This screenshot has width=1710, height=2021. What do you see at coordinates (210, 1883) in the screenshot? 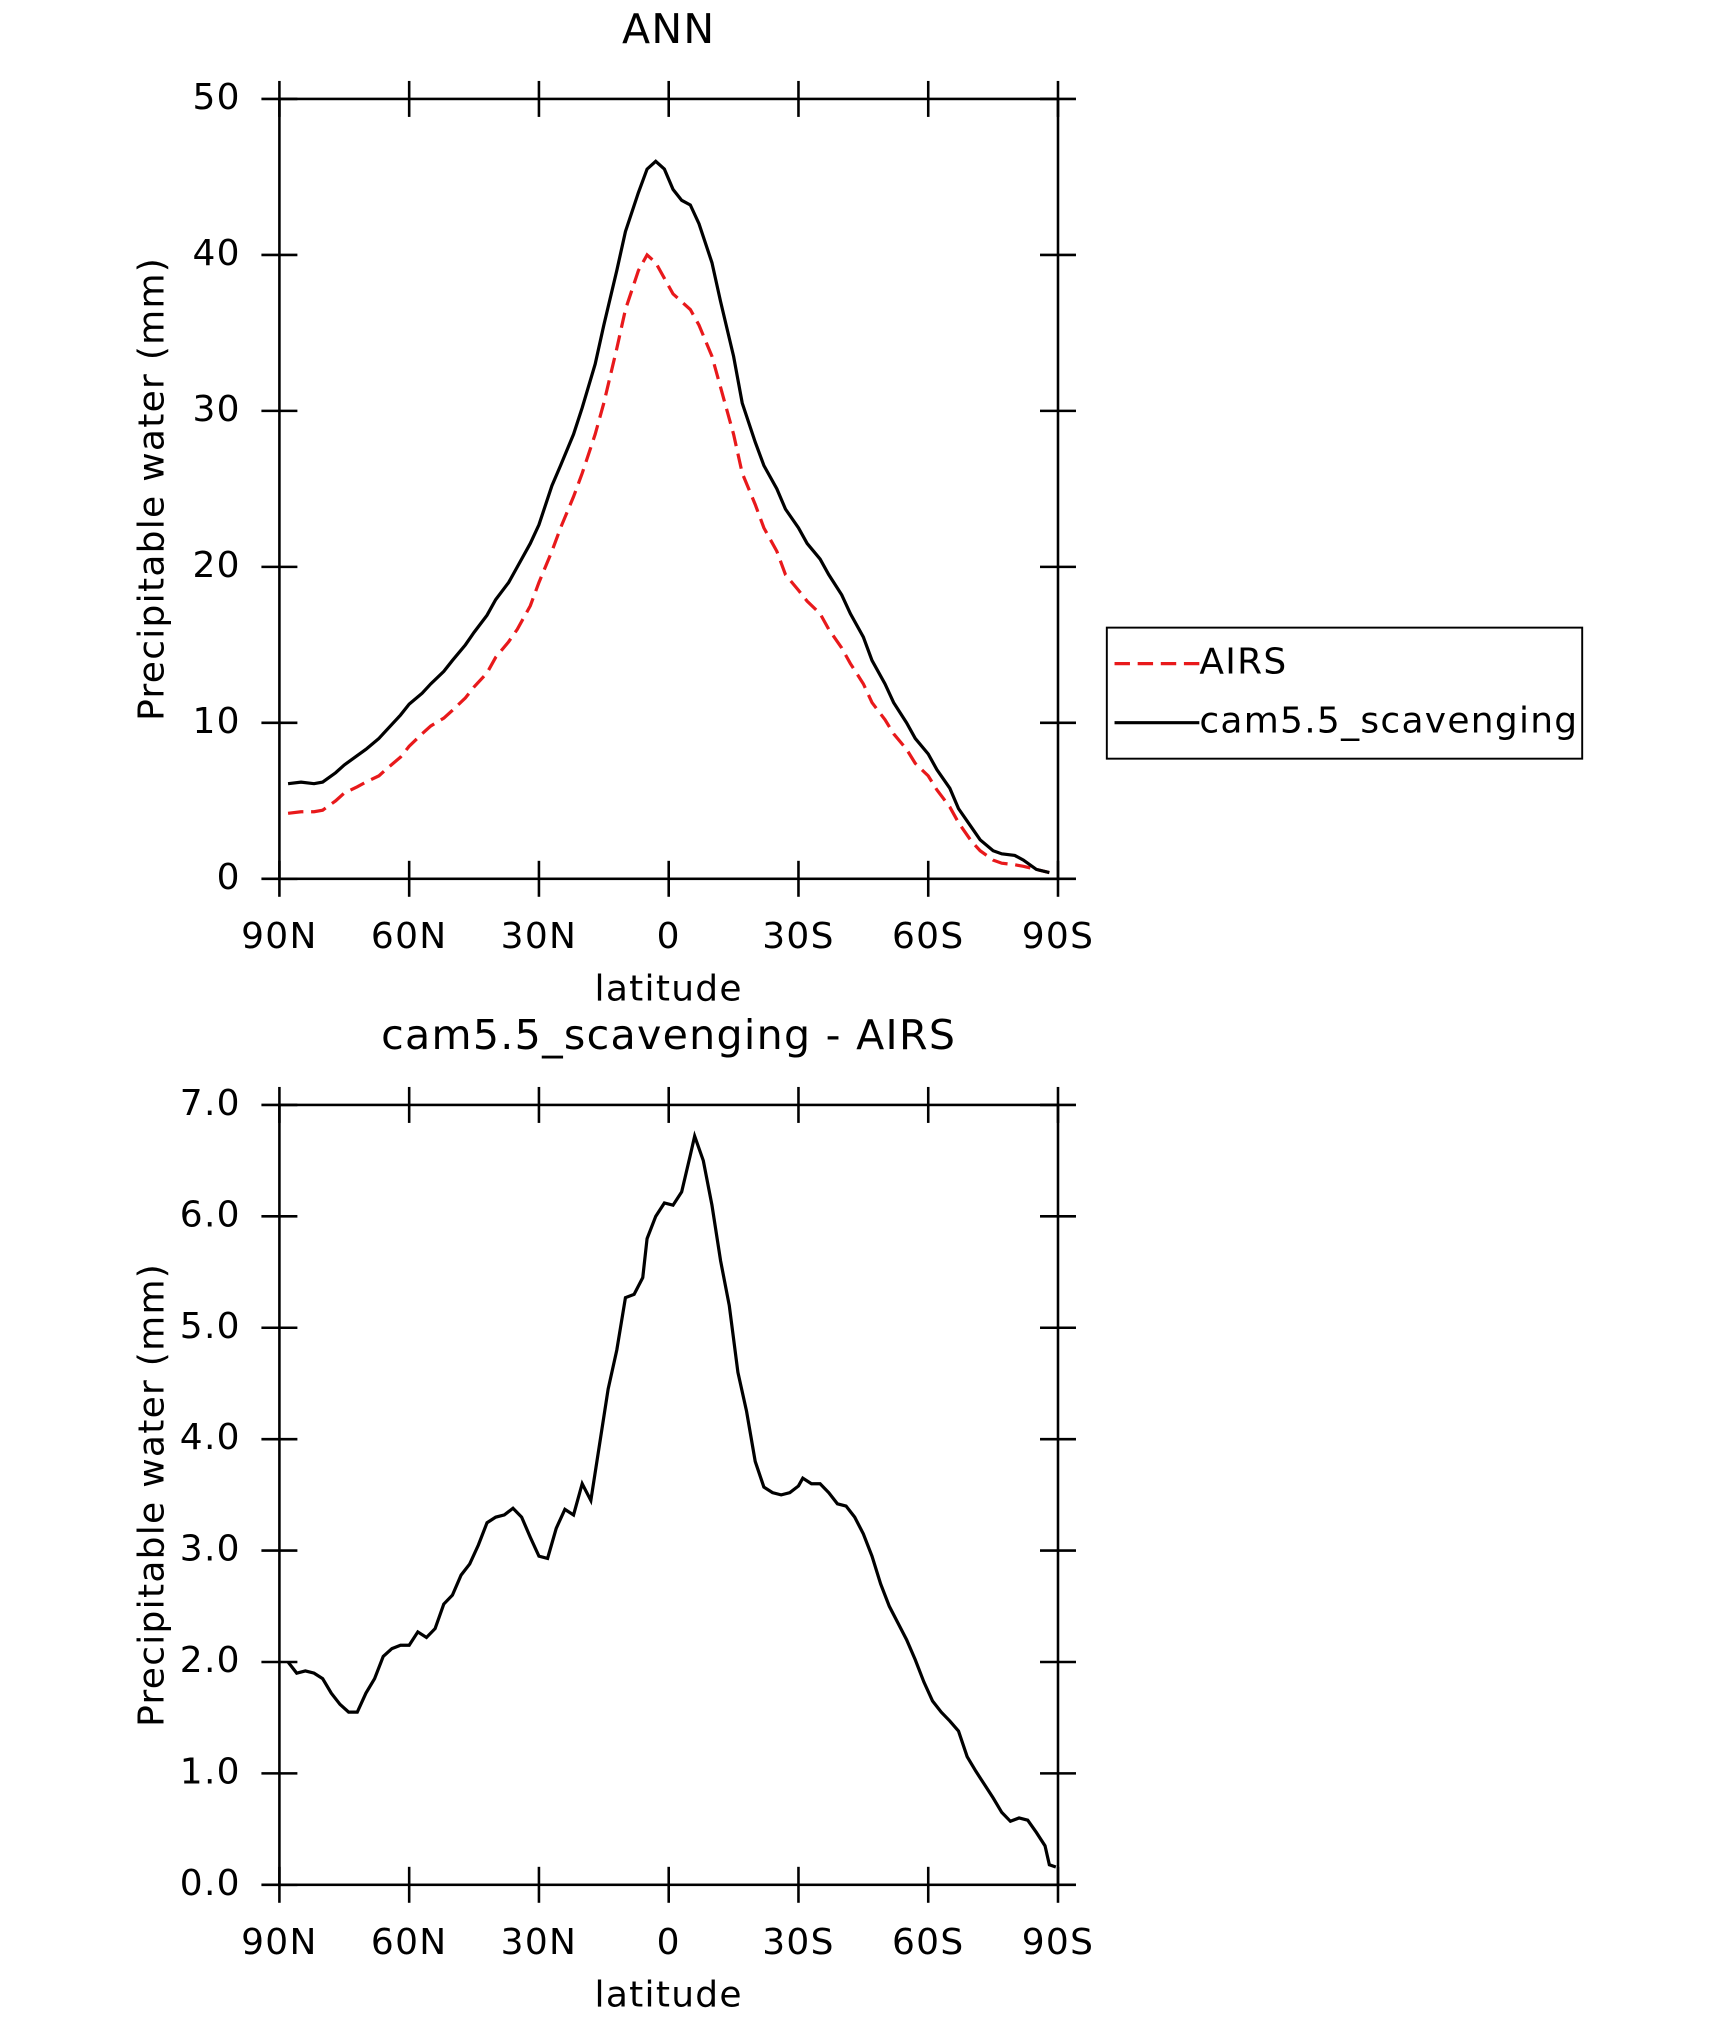
I see `y-tick-label: 0.0` at bounding box center [210, 1883].